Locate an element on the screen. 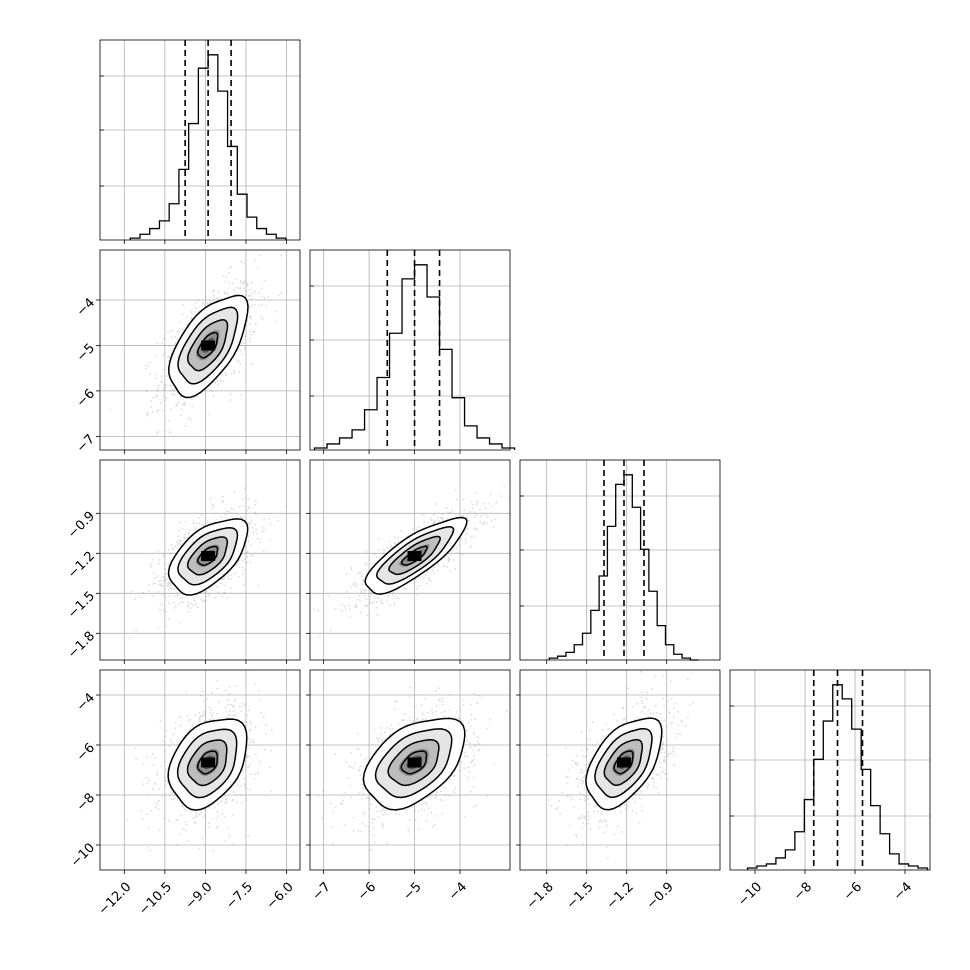 The width and height of the screenshot is (970, 970). panel-content is located at coordinates (410, 770).